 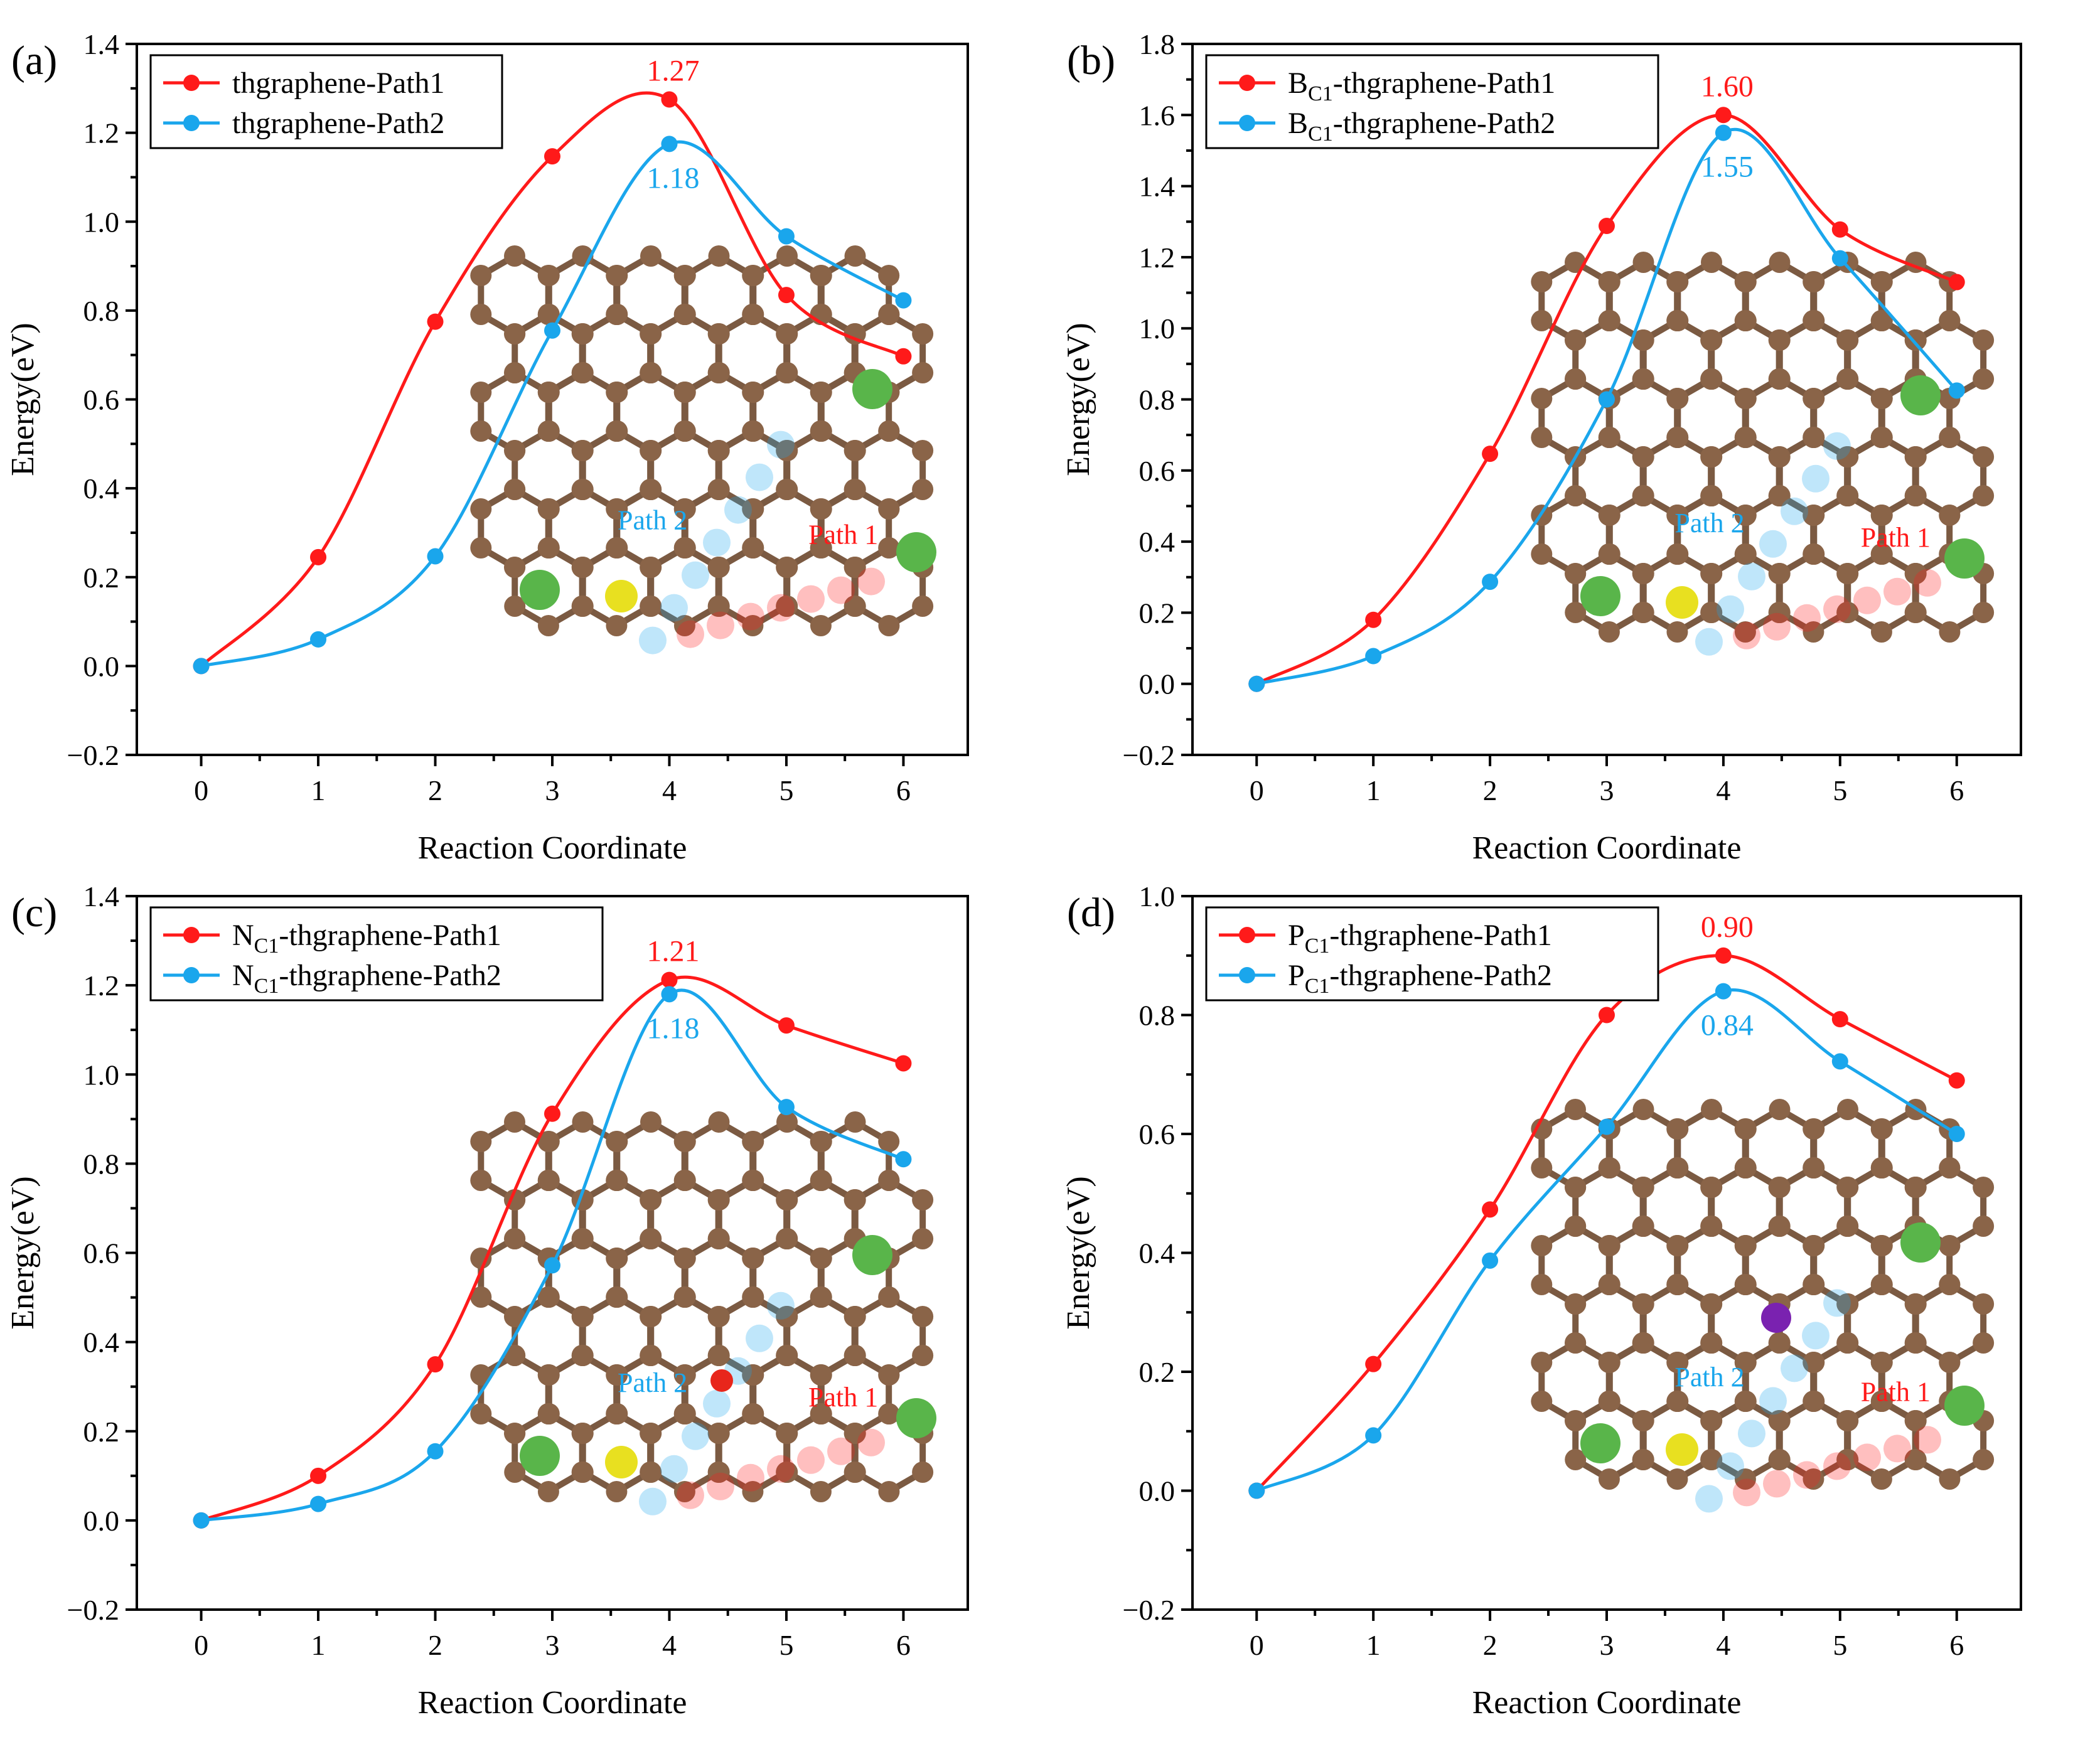 I want to click on legend-label: thgraphene-Path2, so click(x=338, y=123).